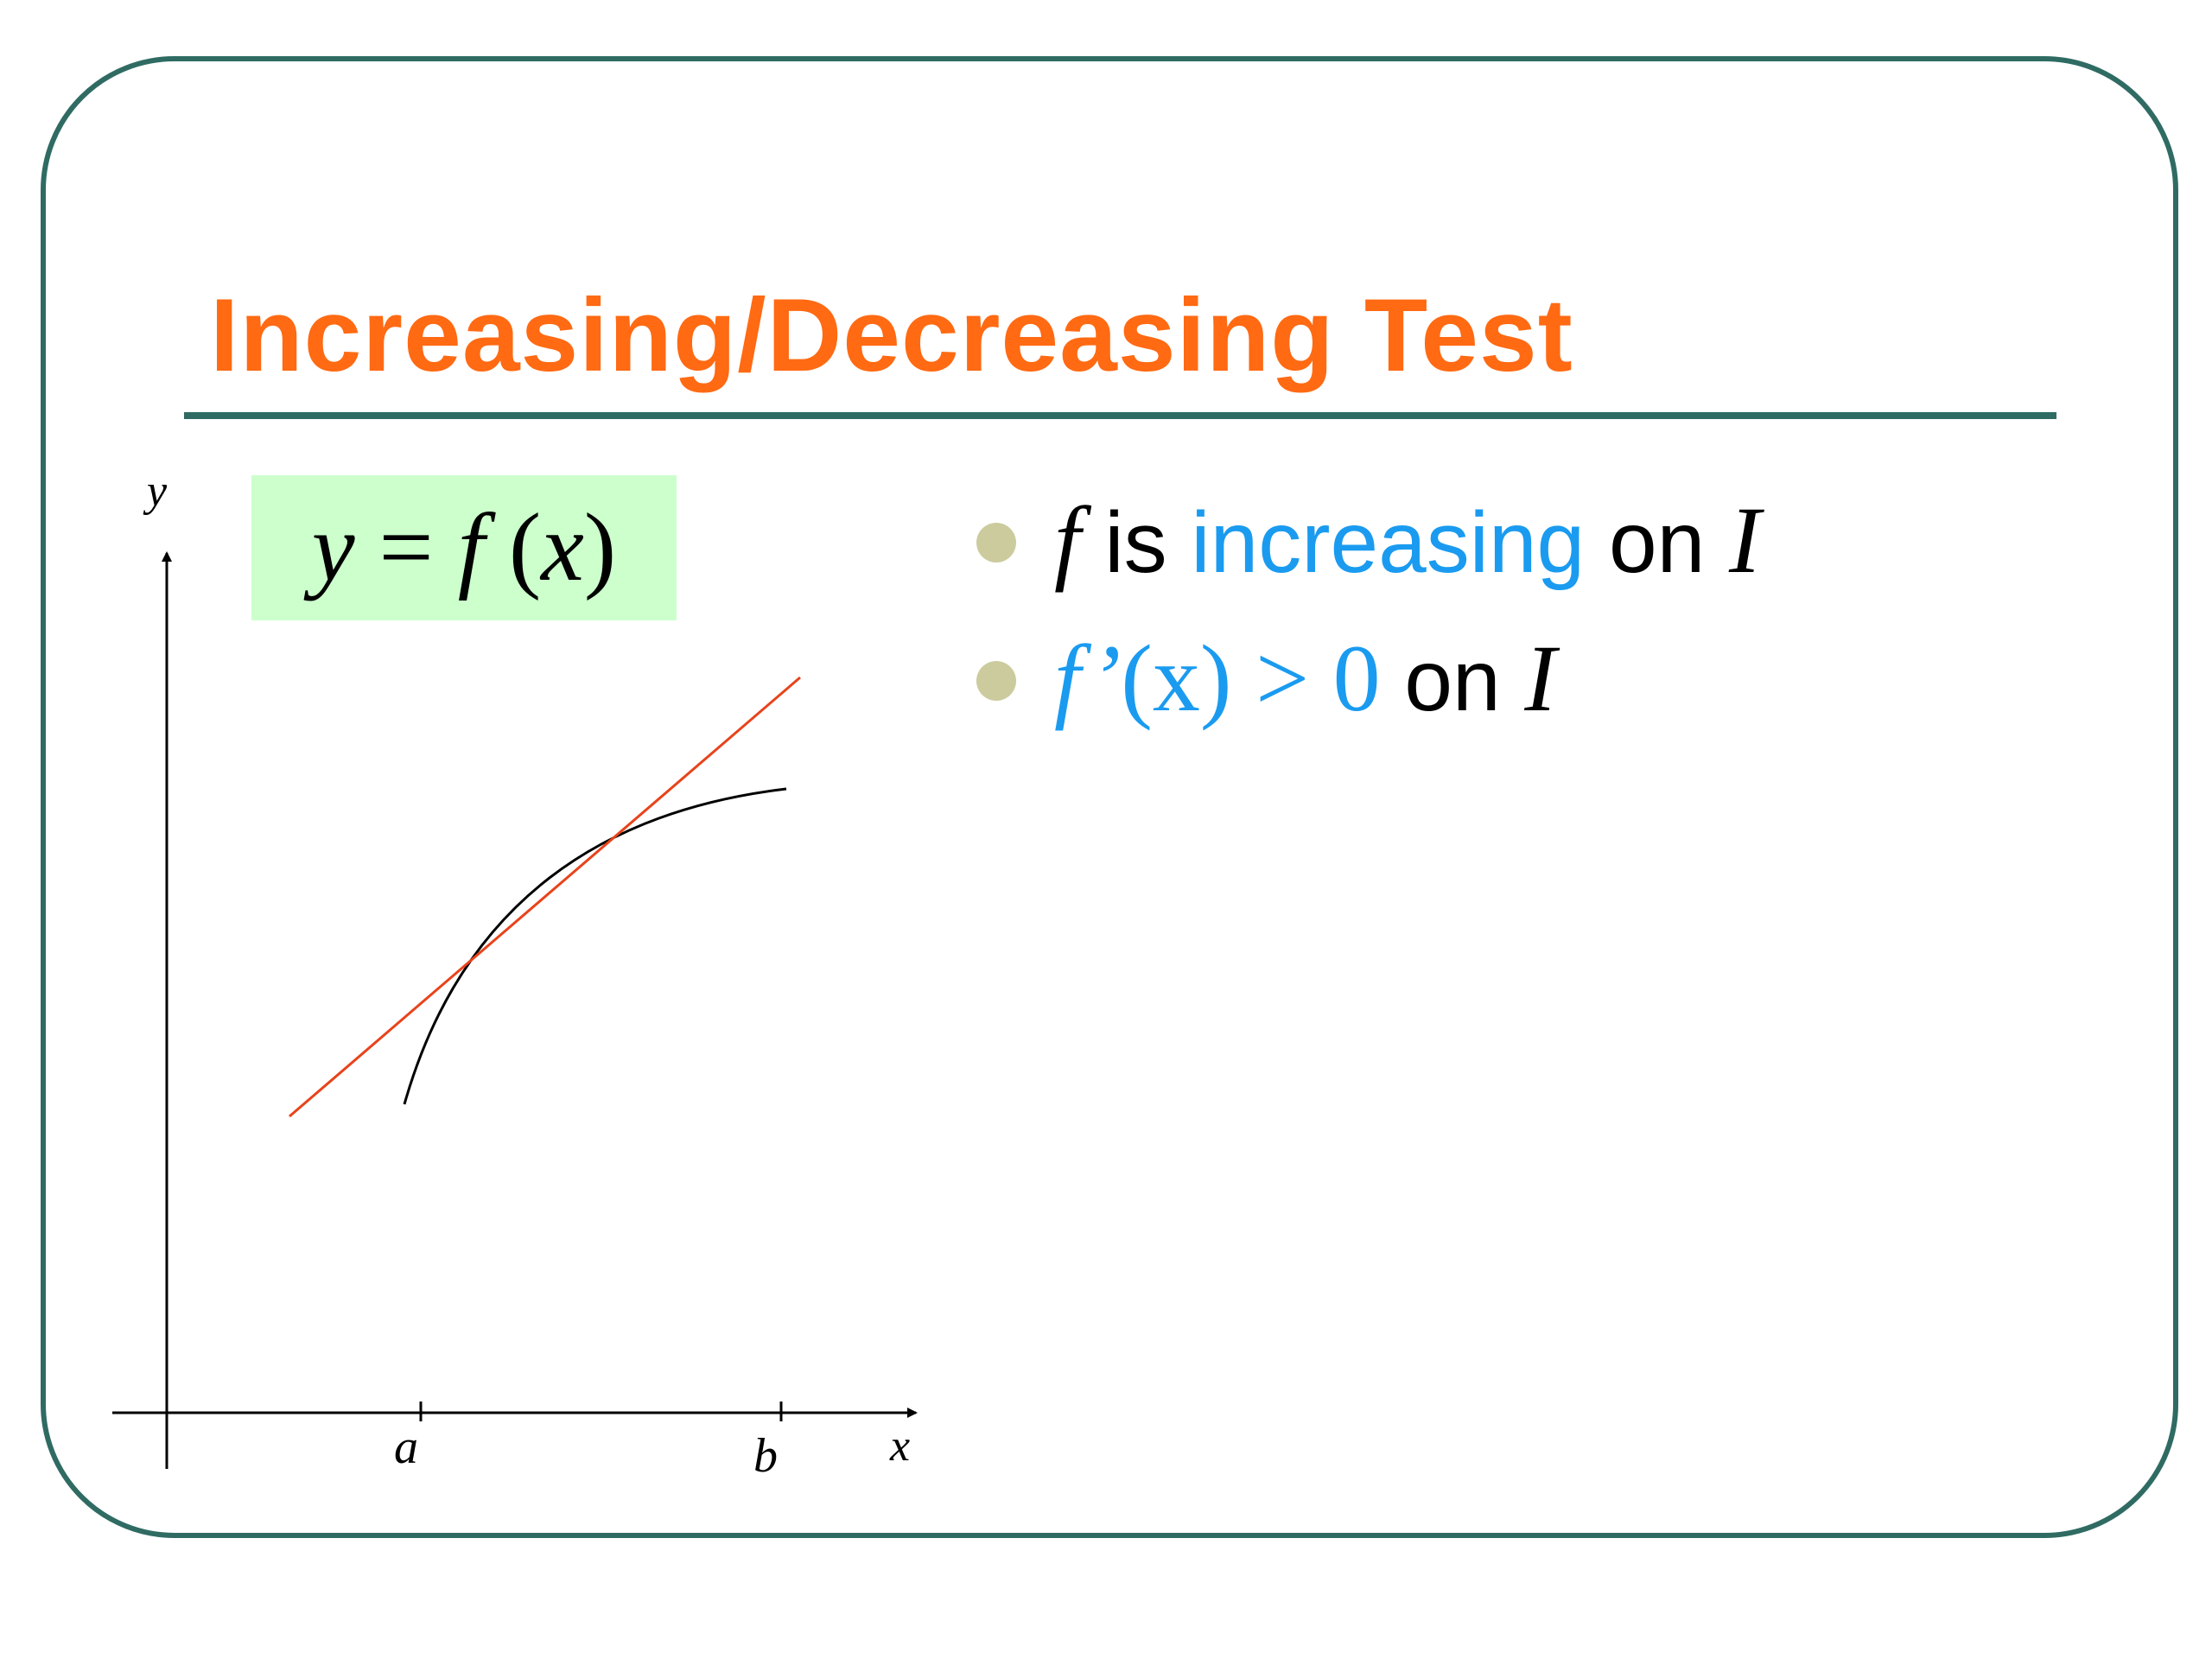  What do you see at coordinates (1306, 678) in the screenshot?
I see `bullet-greater-than-zero: > 0` at bounding box center [1306, 678].